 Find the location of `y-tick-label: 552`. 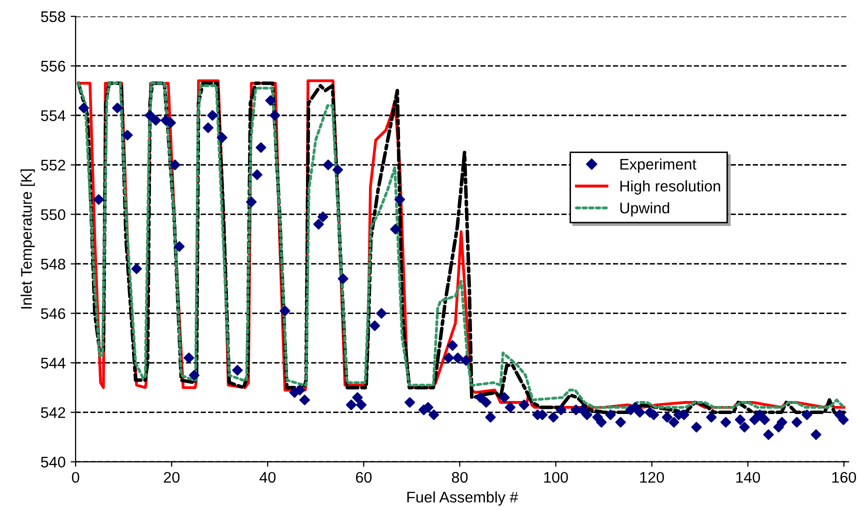

y-tick-label: 552 is located at coordinates (53, 165).